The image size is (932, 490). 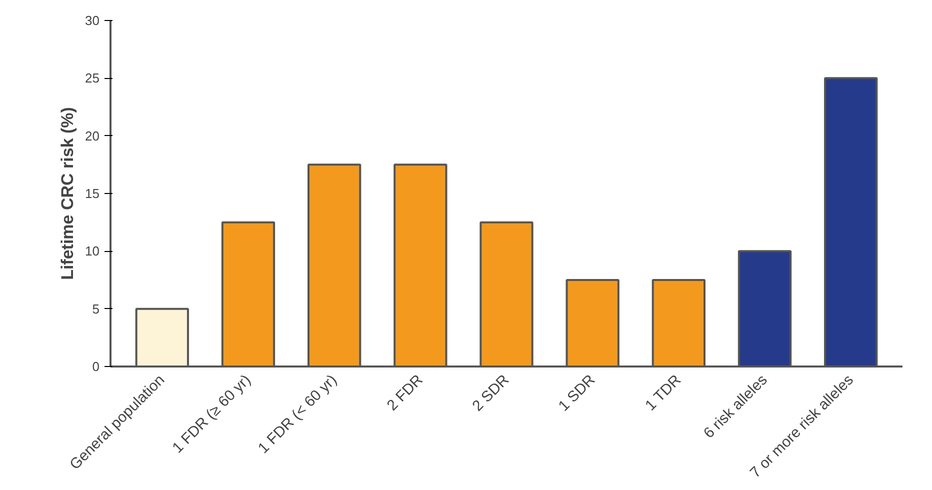 What do you see at coordinates (96, 308) in the screenshot?
I see `y-tick-label: 5` at bounding box center [96, 308].